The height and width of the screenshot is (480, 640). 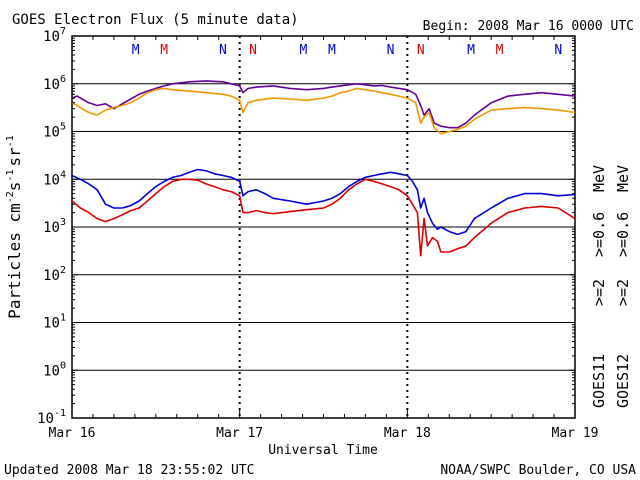 I want to click on y-tick-label-3: 10⁴, so click(x=54, y=178).